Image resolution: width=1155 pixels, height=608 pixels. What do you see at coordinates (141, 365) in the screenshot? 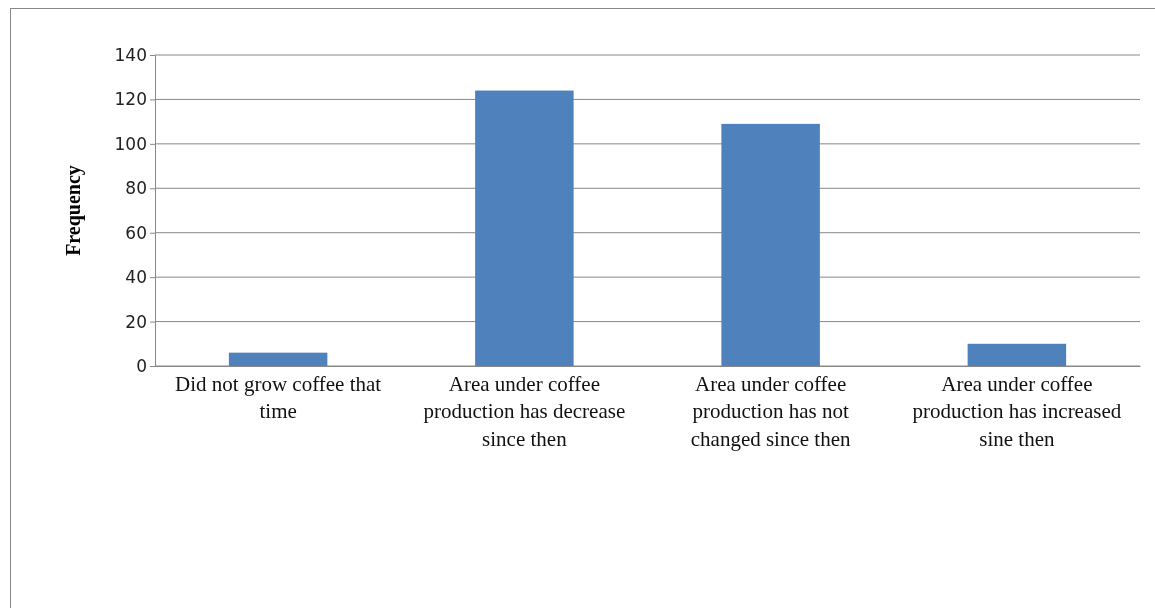
I see `y-tick-label: 0` at bounding box center [141, 365].